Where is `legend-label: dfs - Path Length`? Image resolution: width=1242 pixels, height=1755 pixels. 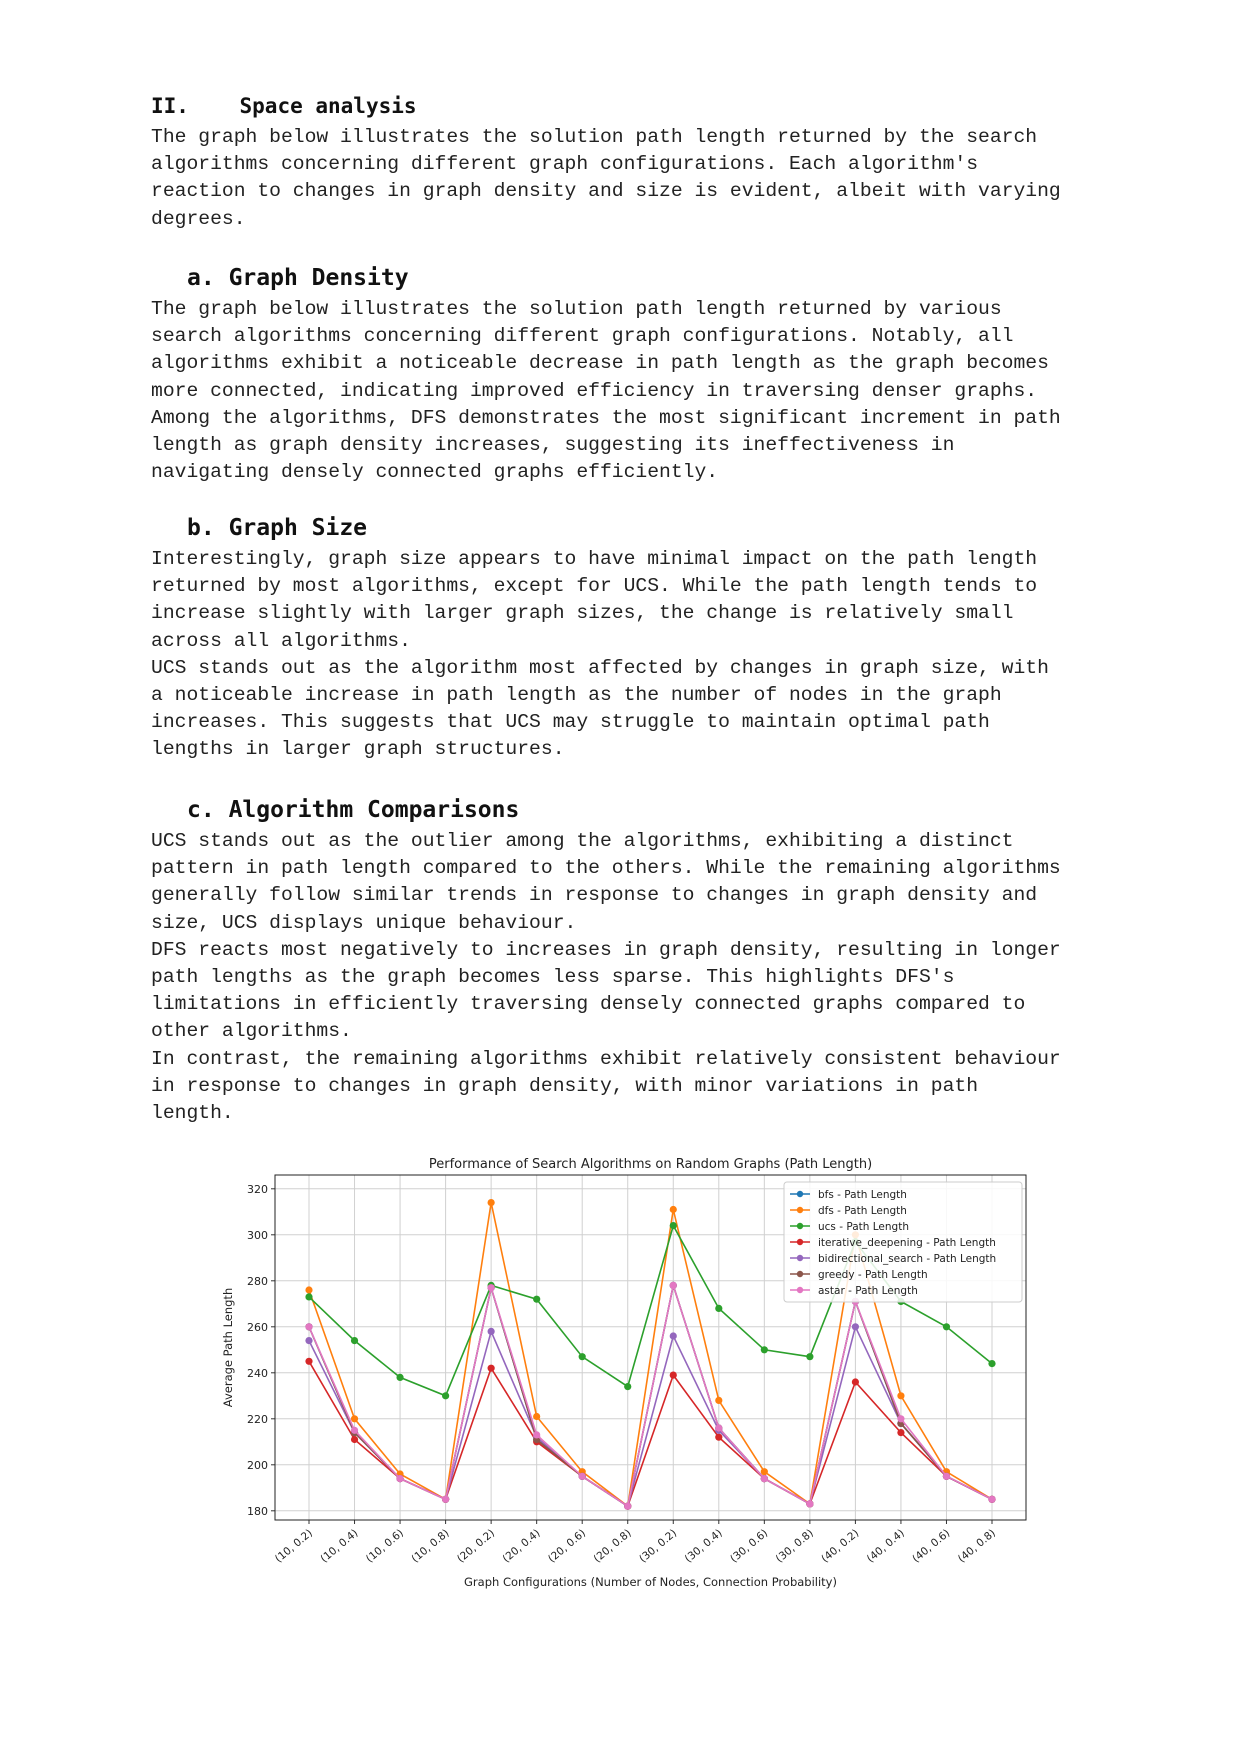
legend-label: dfs - Path Length is located at coordinates (862, 1211).